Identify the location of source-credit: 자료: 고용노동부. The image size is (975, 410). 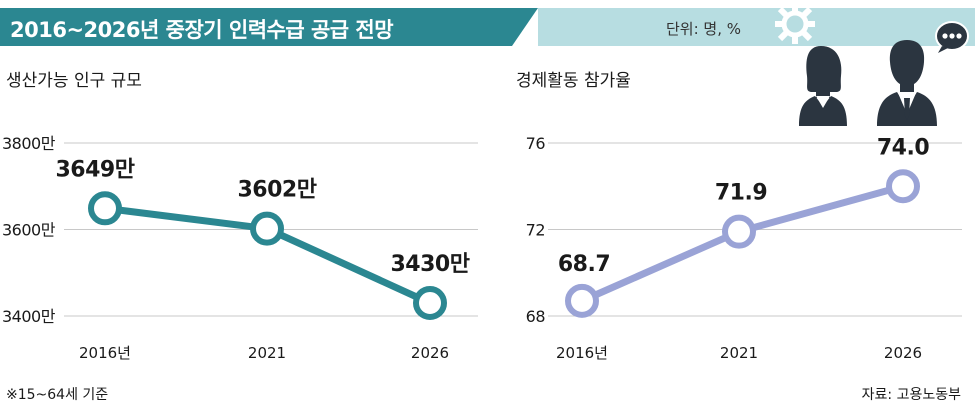
(911, 395).